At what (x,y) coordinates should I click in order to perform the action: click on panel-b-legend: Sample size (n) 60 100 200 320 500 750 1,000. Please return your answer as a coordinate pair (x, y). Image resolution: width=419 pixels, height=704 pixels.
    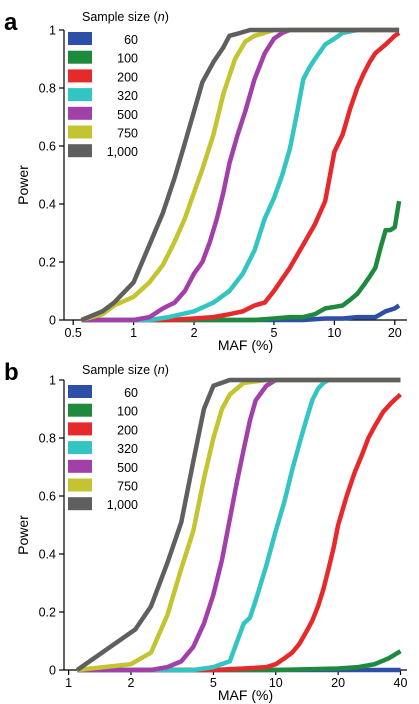
    Looking at the image, I should click on (118, 437).